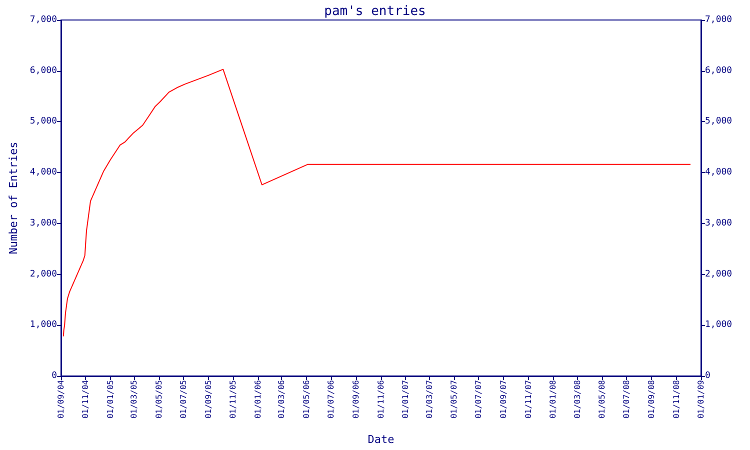 The height and width of the screenshot is (450, 750). Describe the element at coordinates (110, 399) in the screenshot. I see `x-tick-label: 01/01/05` at that location.